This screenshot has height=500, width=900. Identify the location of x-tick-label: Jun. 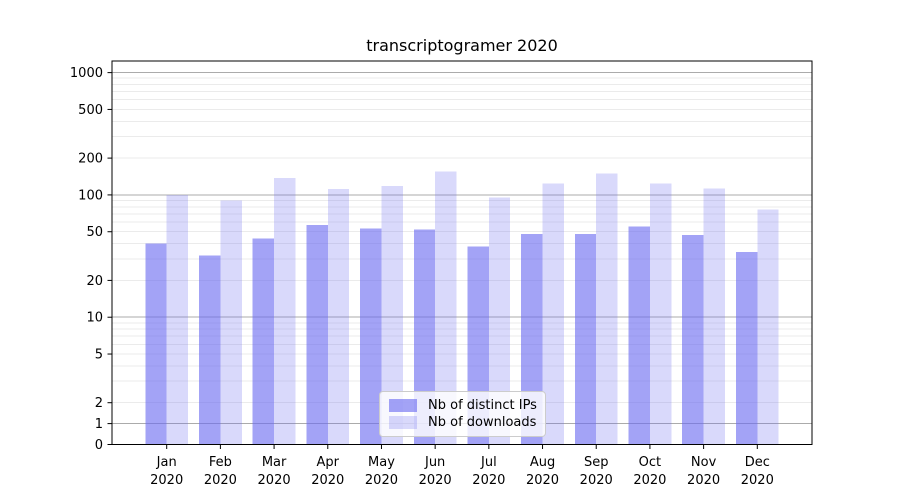
(434, 462).